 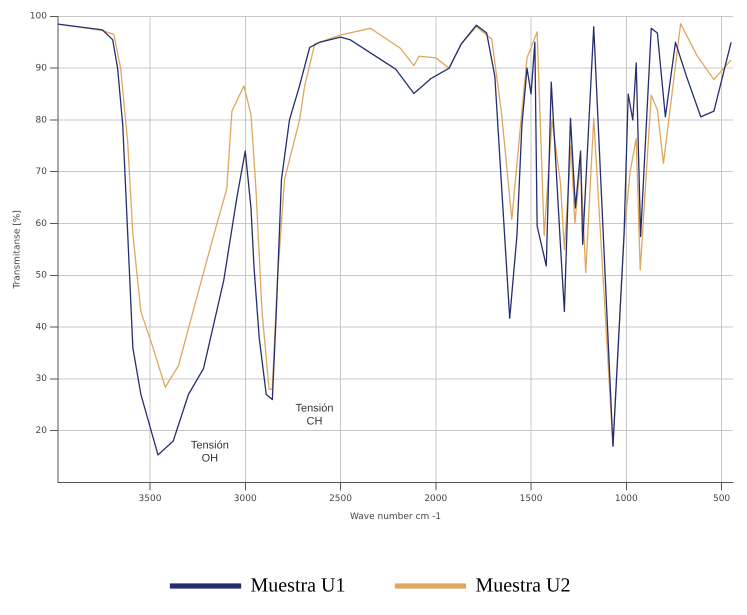 What do you see at coordinates (42, 275) in the screenshot?
I see `y-tick-label: 50` at bounding box center [42, 275].